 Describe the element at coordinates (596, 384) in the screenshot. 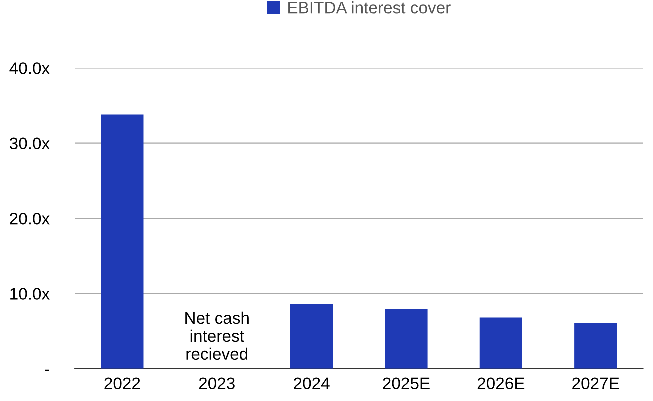

I see `x-tick-label: 2027E` at that location.